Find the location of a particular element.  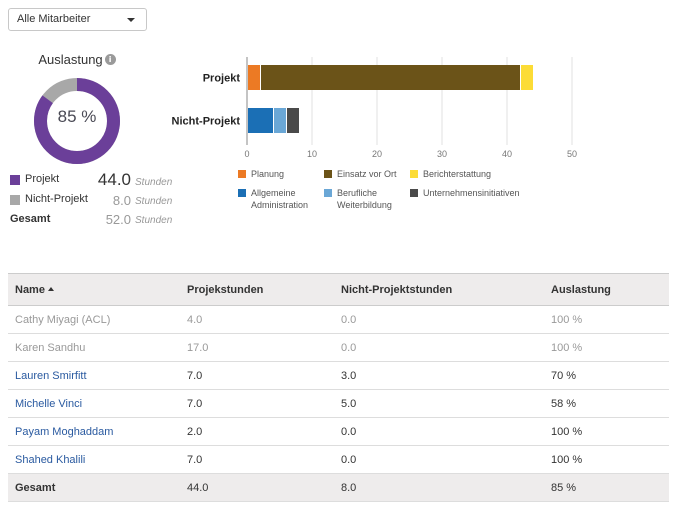

total-hours-value: 52.0 is located at coordinates (118, 219).